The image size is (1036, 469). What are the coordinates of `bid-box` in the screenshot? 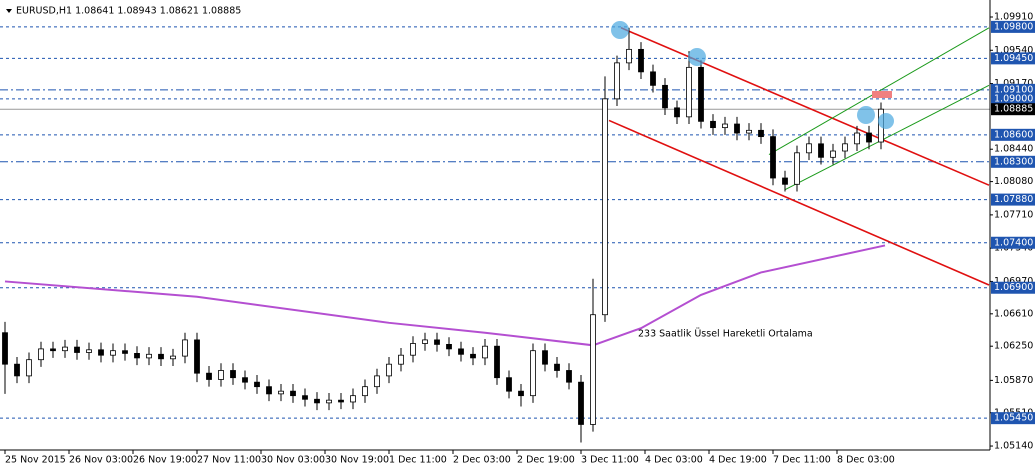 It's located at (1013, 109).